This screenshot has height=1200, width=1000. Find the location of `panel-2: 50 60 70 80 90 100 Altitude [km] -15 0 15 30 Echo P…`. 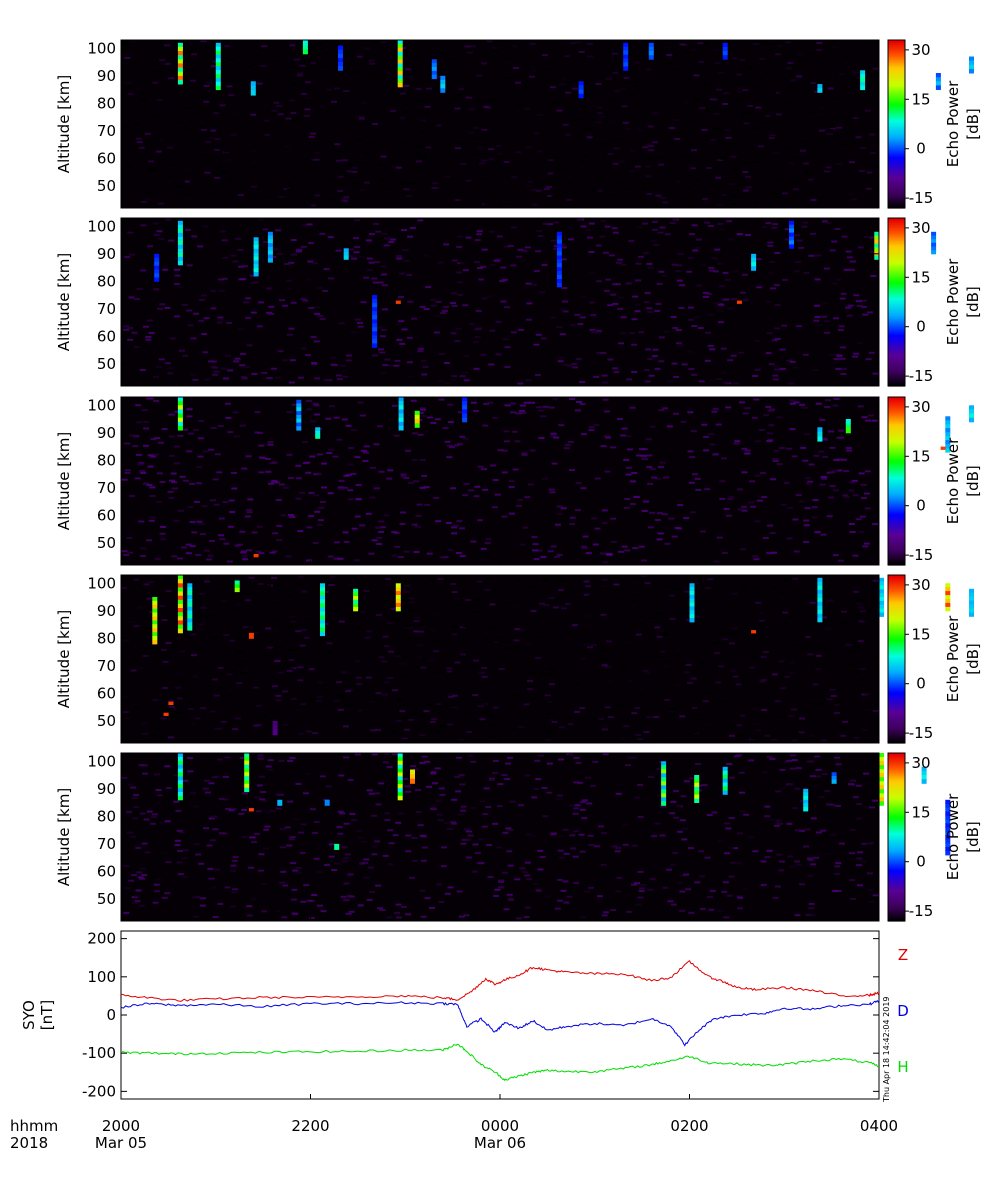

panel-2: 50 60 70 80 90 100 Altitude [km] -15 0 15 30 Echo P… is located at coordinates (518, 302).